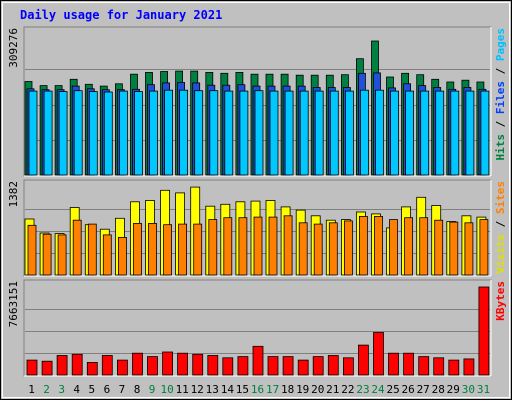  Describe the element at coordinates (500, 97) in the screenshot. I see `legend-entry: Files` at that location.